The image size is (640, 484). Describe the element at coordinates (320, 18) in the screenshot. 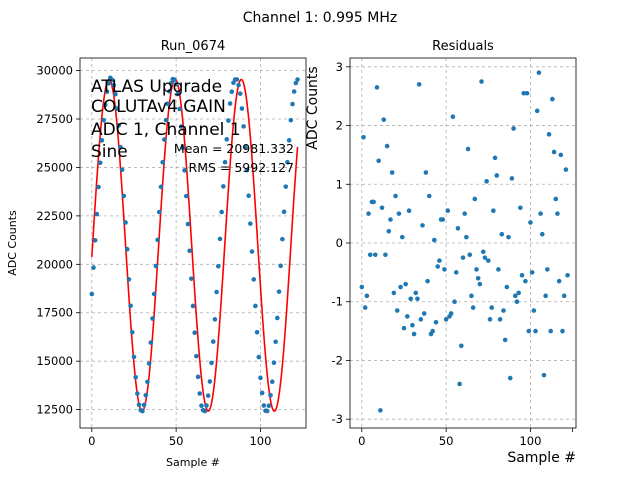

I see `figure-suptitle: Channel 1: 0.995 MHz` at that location.